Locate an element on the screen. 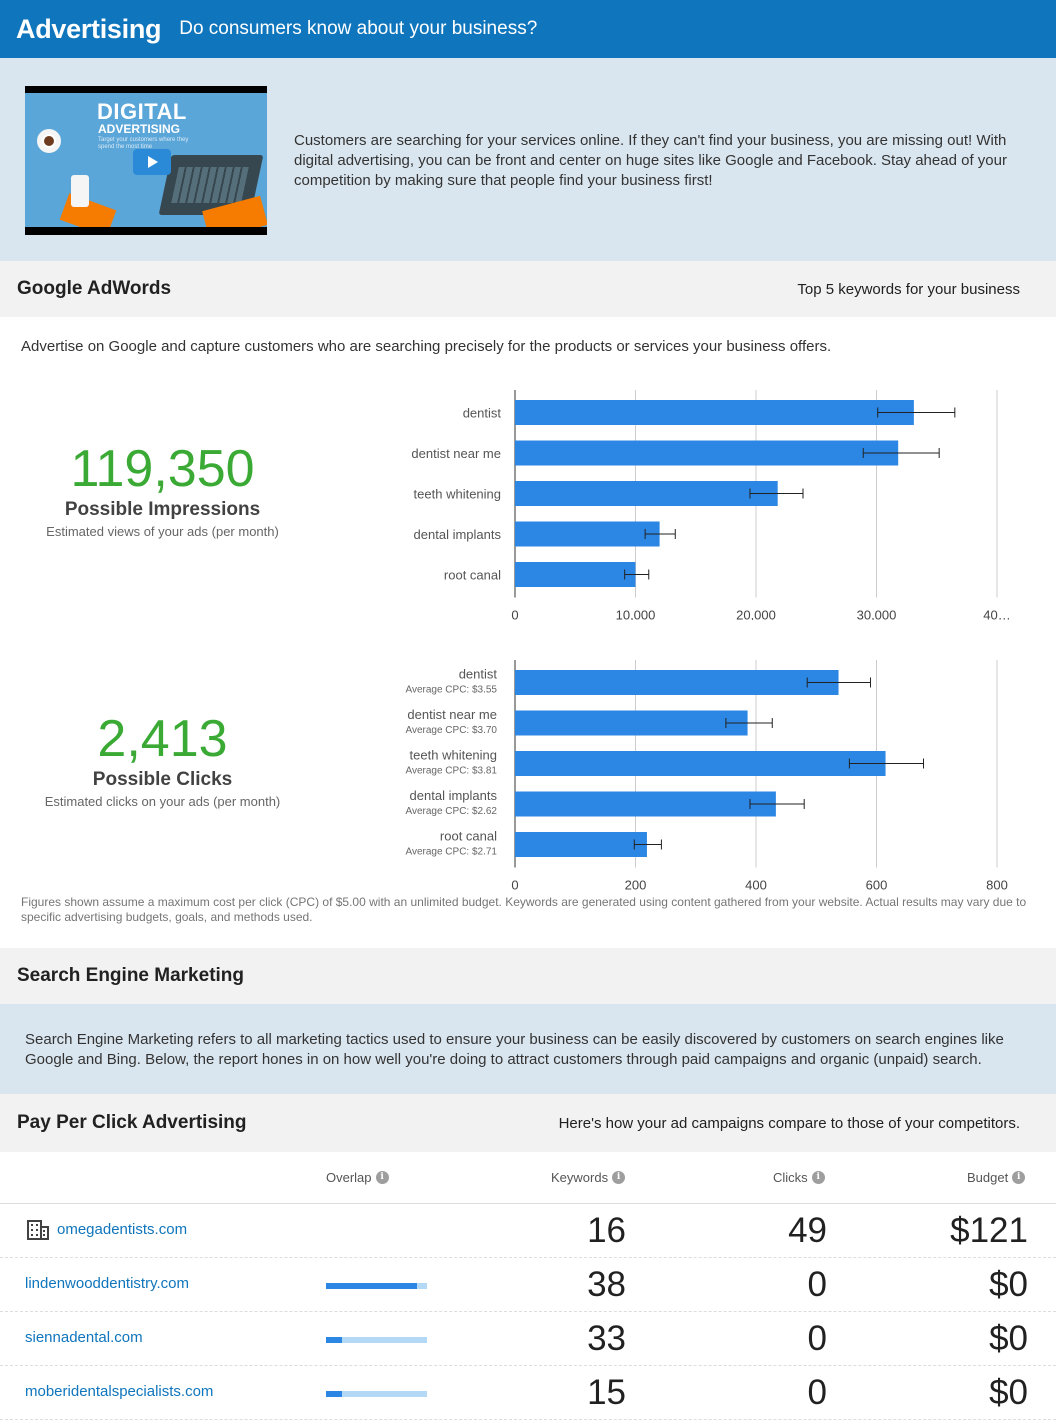 The image size is (1058, 1423). play-icon is located at coordinates (152, 162).